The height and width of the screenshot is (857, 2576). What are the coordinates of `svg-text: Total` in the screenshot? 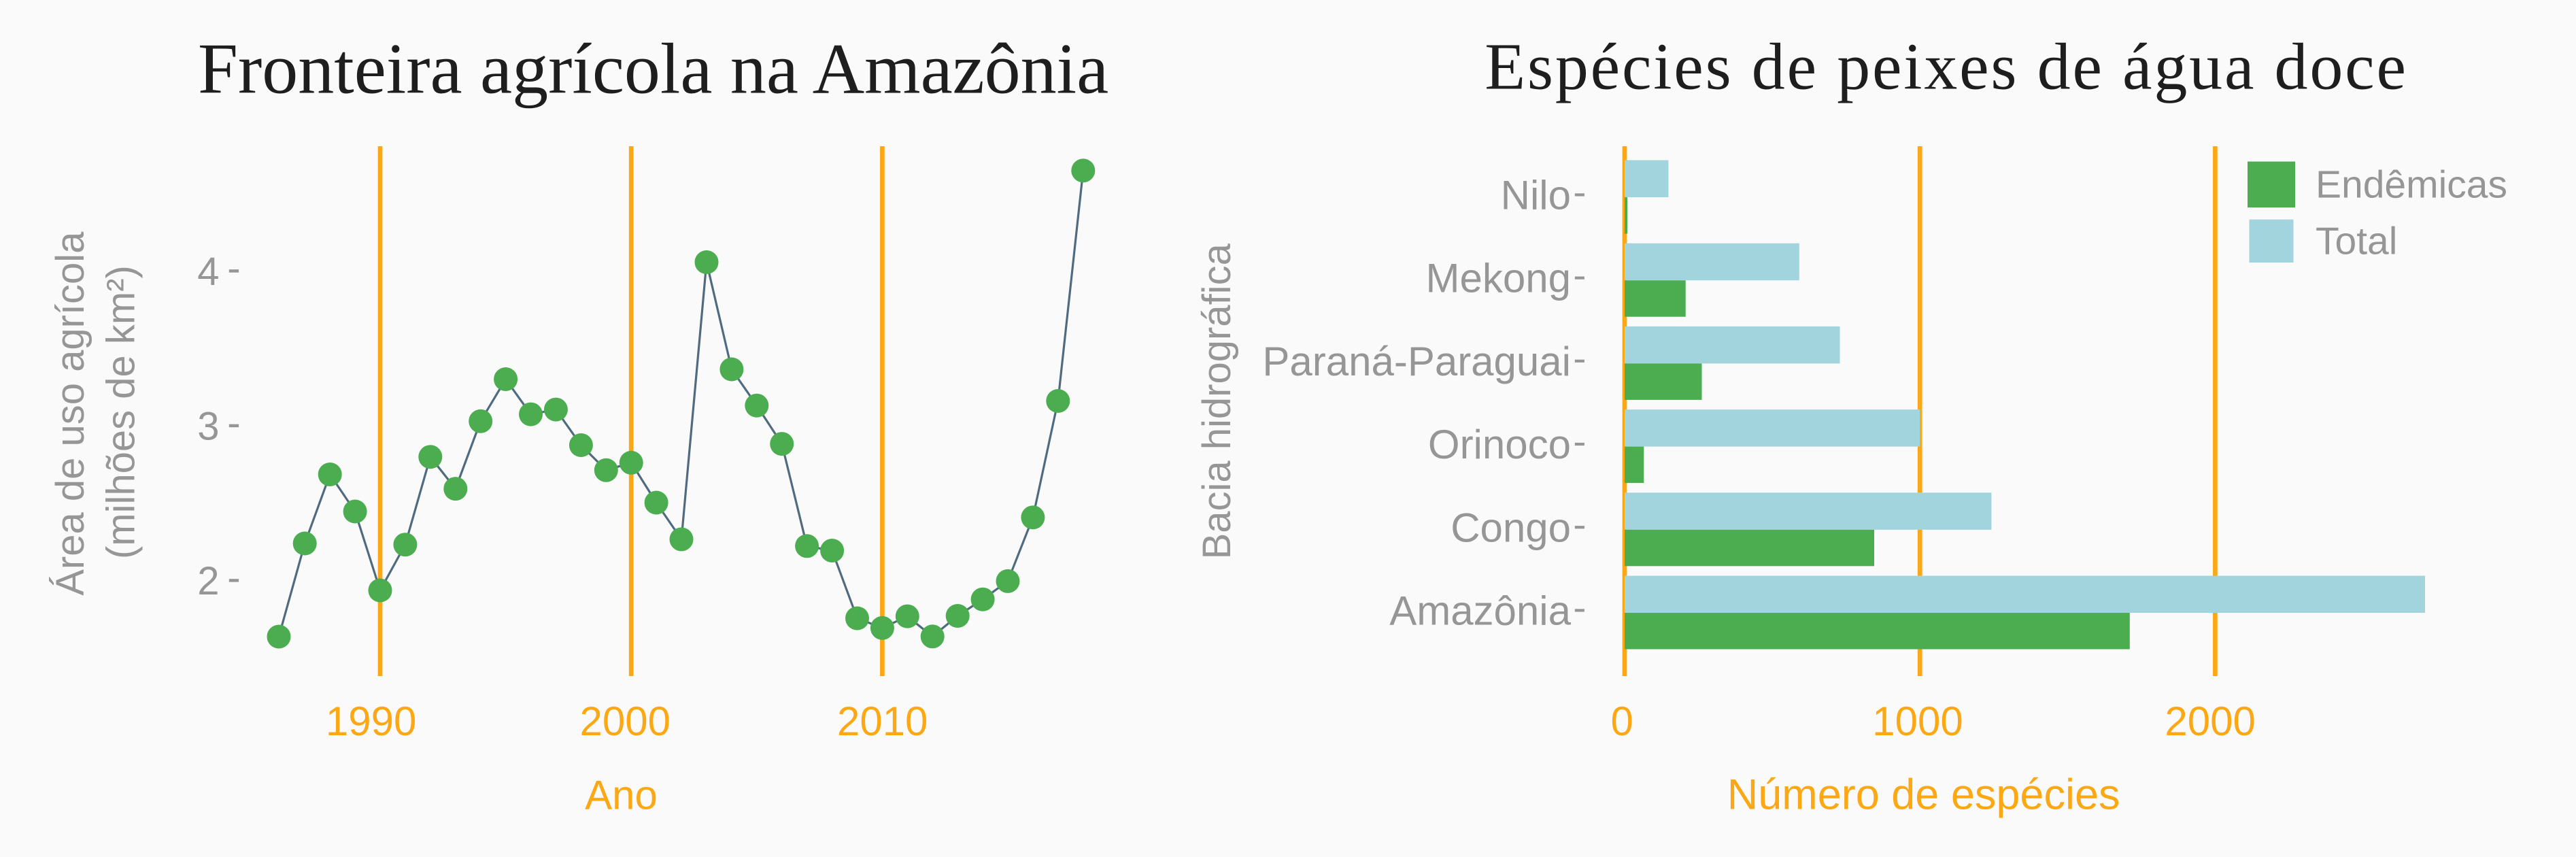 It's located at (2356, 241).